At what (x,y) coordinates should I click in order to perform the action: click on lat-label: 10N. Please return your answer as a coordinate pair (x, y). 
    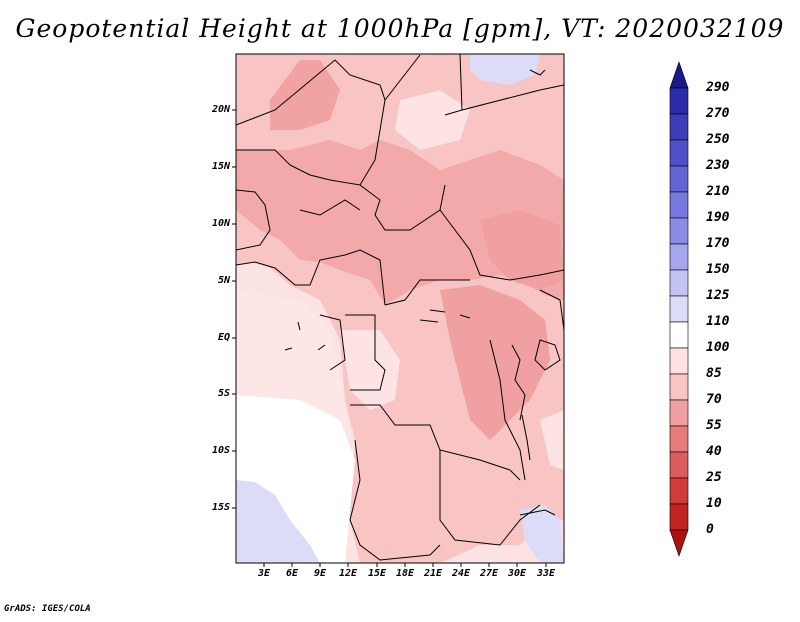
    Looking at the image, I should click on (220, 223).